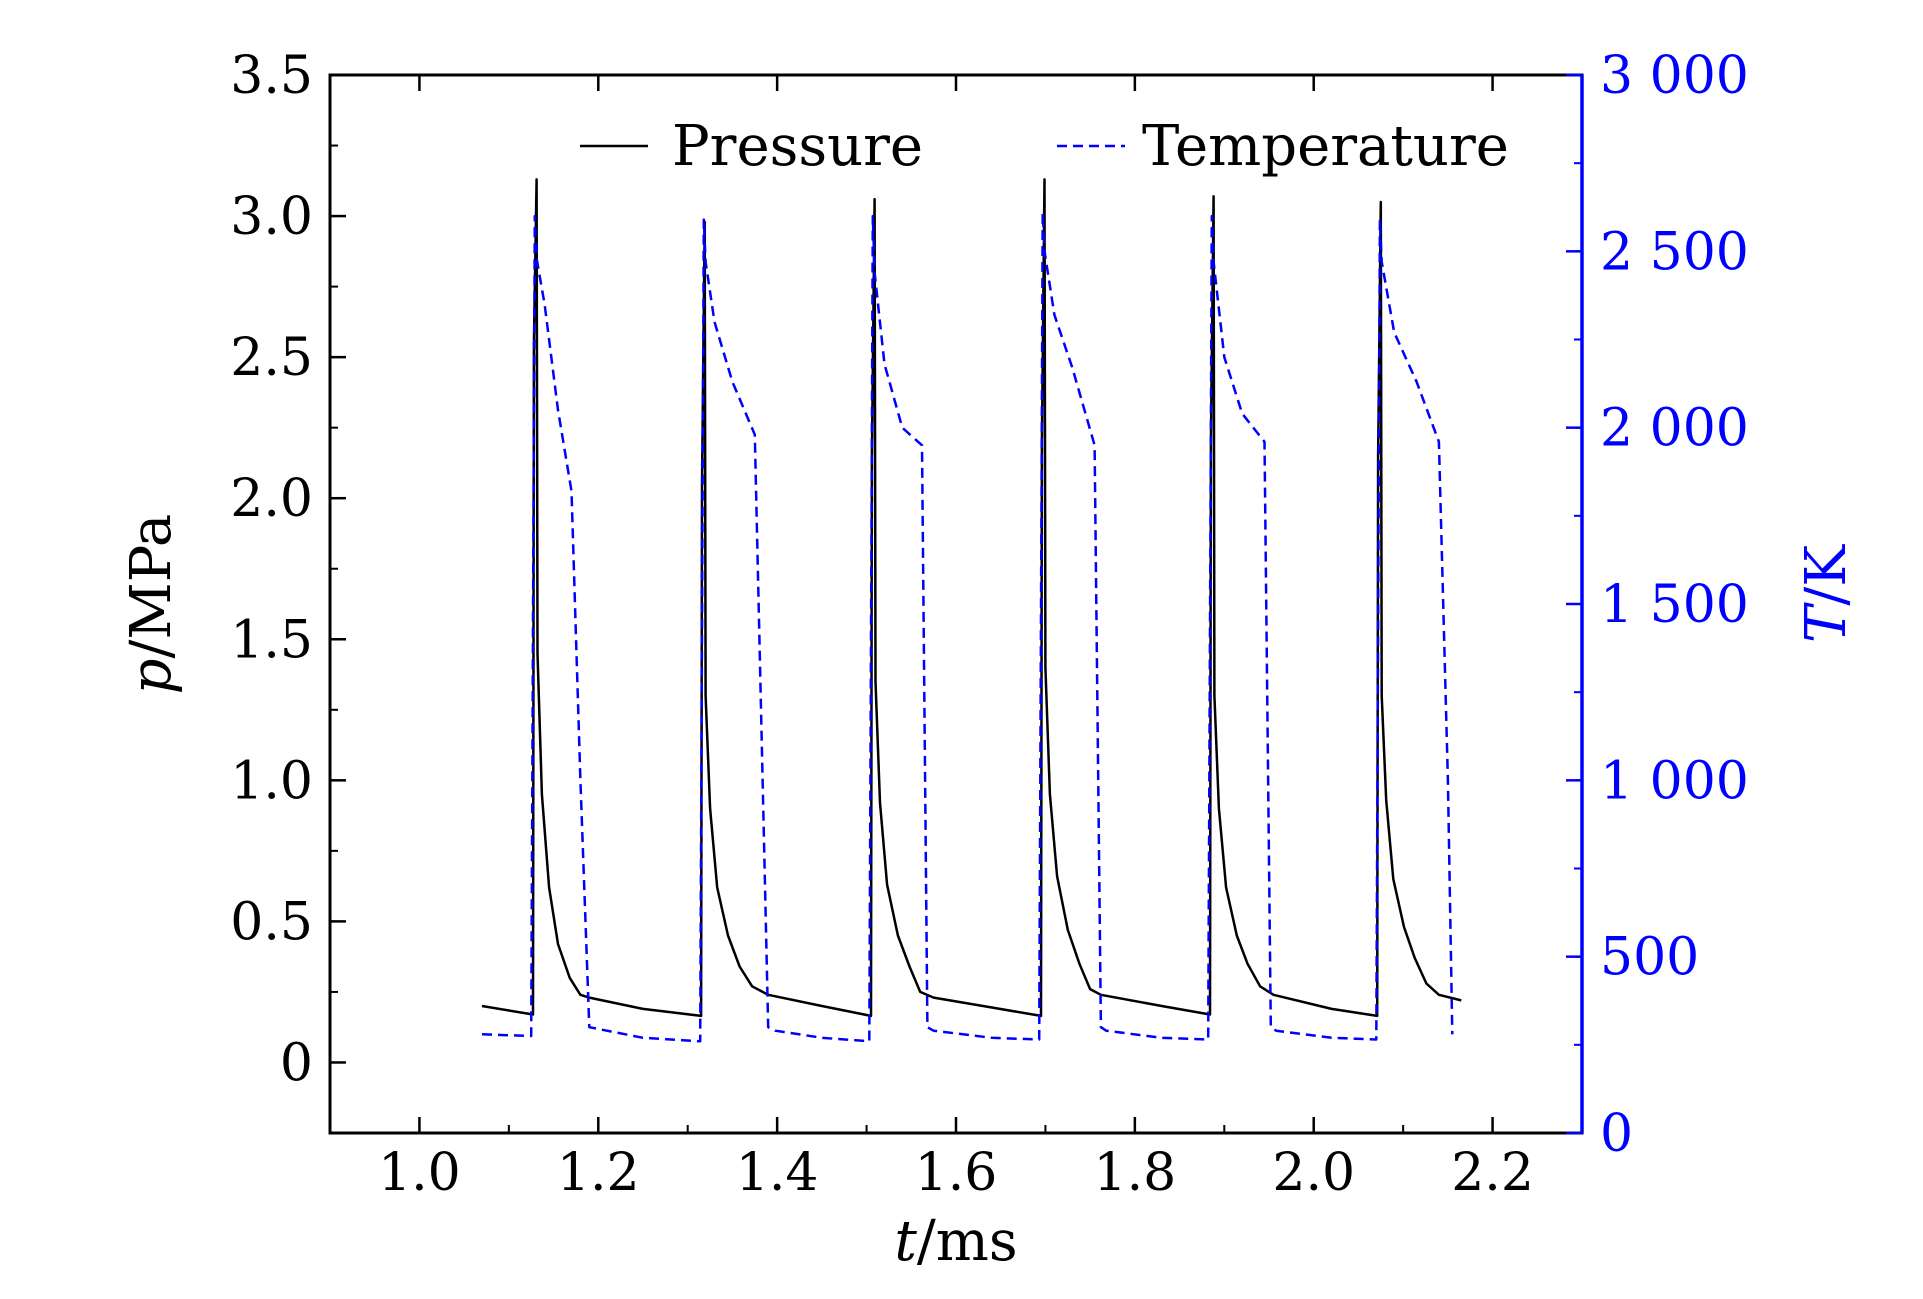  What do you see at coordinates (288, 590) in the screenshot?
I see `y-left-axis: 0 0.5 1.0 1.5 2.0 2.5 3.0 3.5` at bounding box center [288, 590].